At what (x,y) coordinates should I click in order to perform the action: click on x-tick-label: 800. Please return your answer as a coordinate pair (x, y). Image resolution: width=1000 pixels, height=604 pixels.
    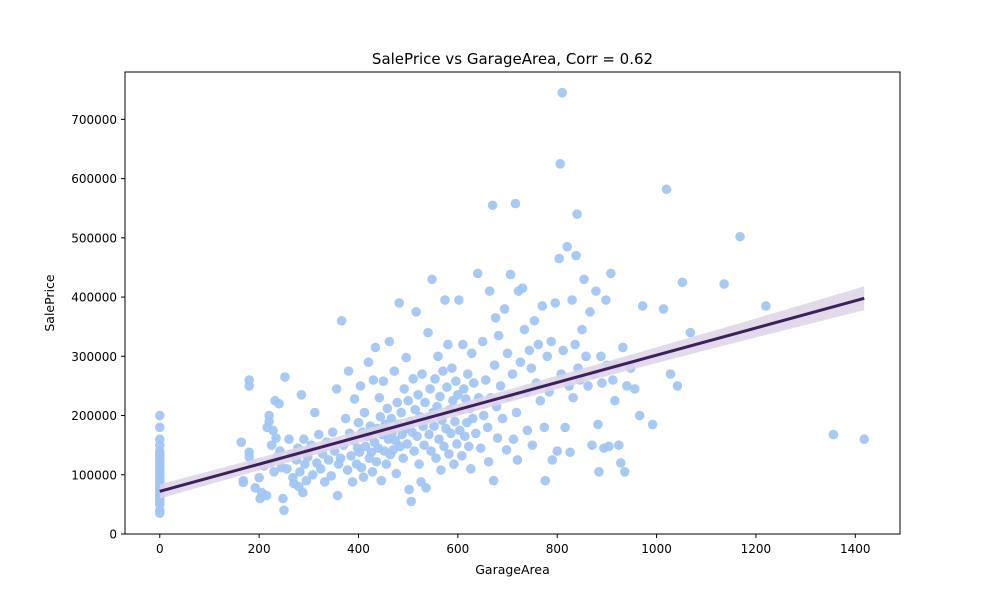
    Looking at the image, I should click on (557, 549).